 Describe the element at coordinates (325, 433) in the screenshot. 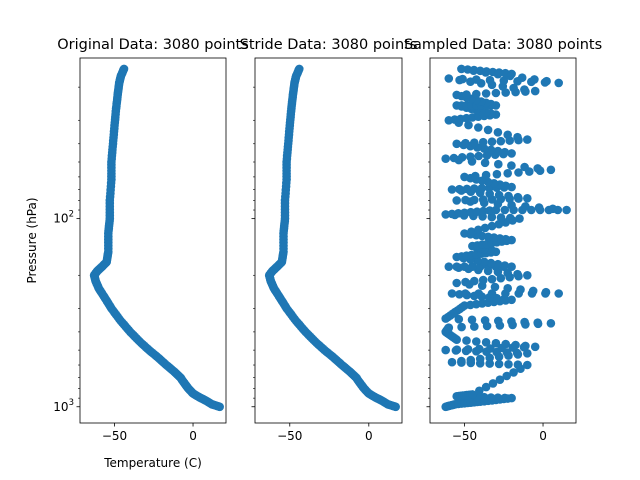

I see `x-ticks-stride: −50 0` at that location.